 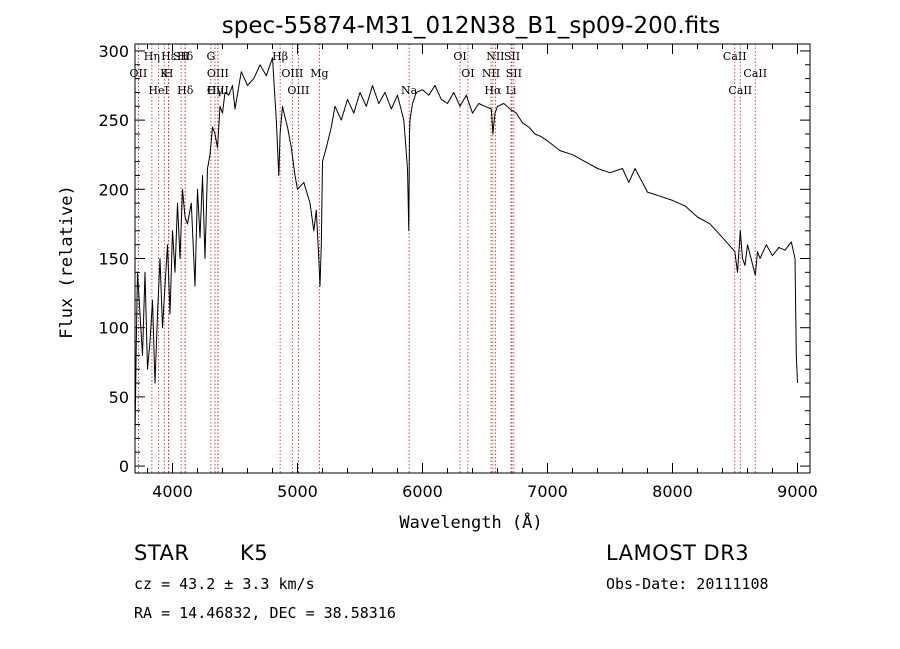 I want to click on x-tick-label: 9000, so click(x=797, y=491).